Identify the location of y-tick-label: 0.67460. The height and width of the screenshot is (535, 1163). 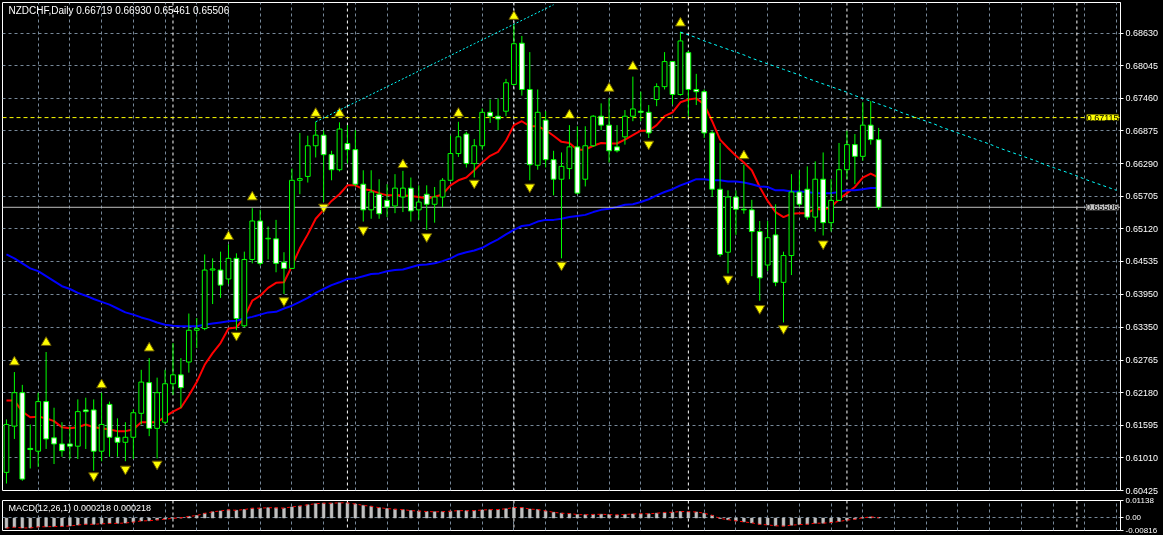
(1142, 98).